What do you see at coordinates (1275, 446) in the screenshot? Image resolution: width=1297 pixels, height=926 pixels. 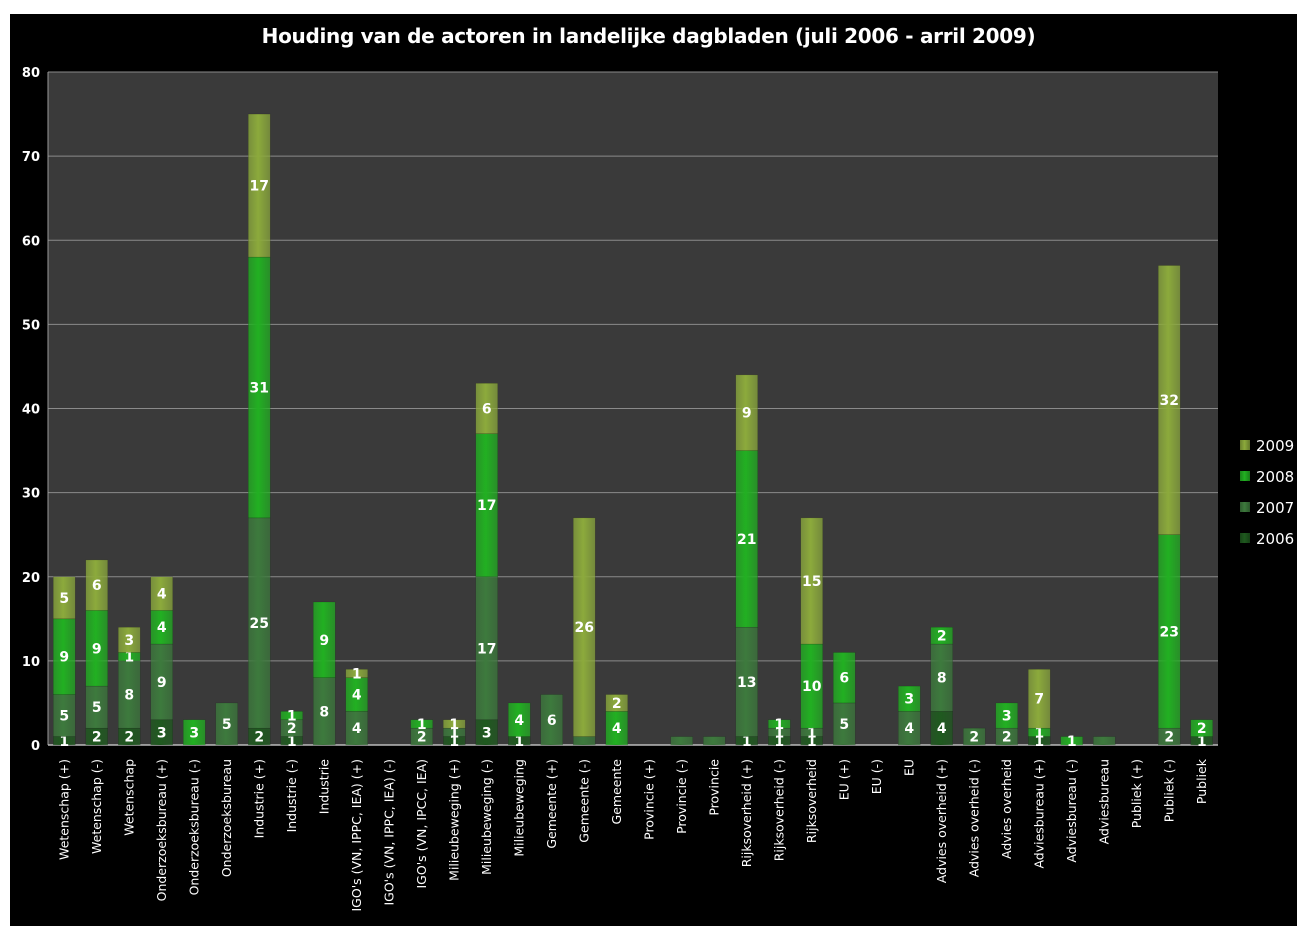 I see `legend-label: 2009` at bounding box center [1275, 446].